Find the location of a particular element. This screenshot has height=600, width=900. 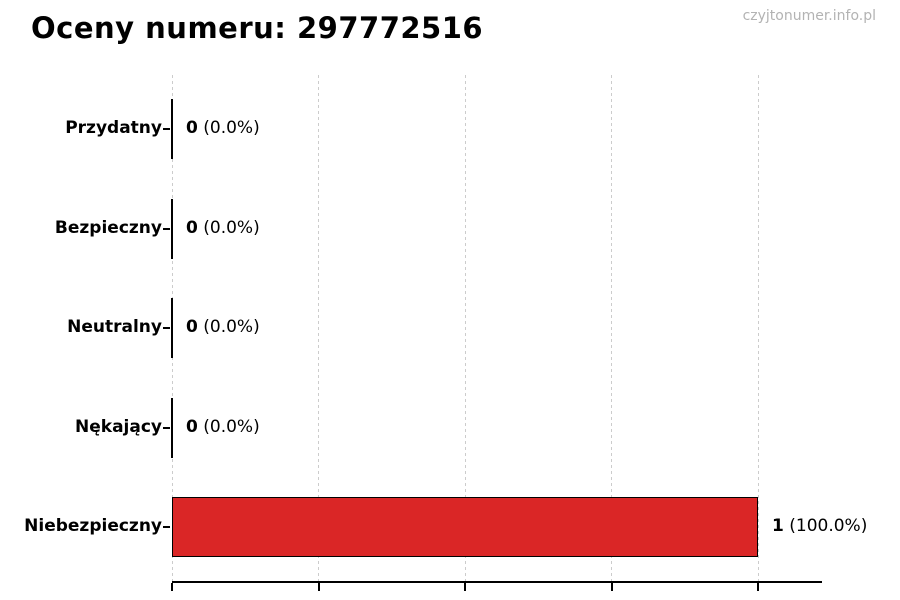

category-label: Przydatny is located at coordinates (113, 128).